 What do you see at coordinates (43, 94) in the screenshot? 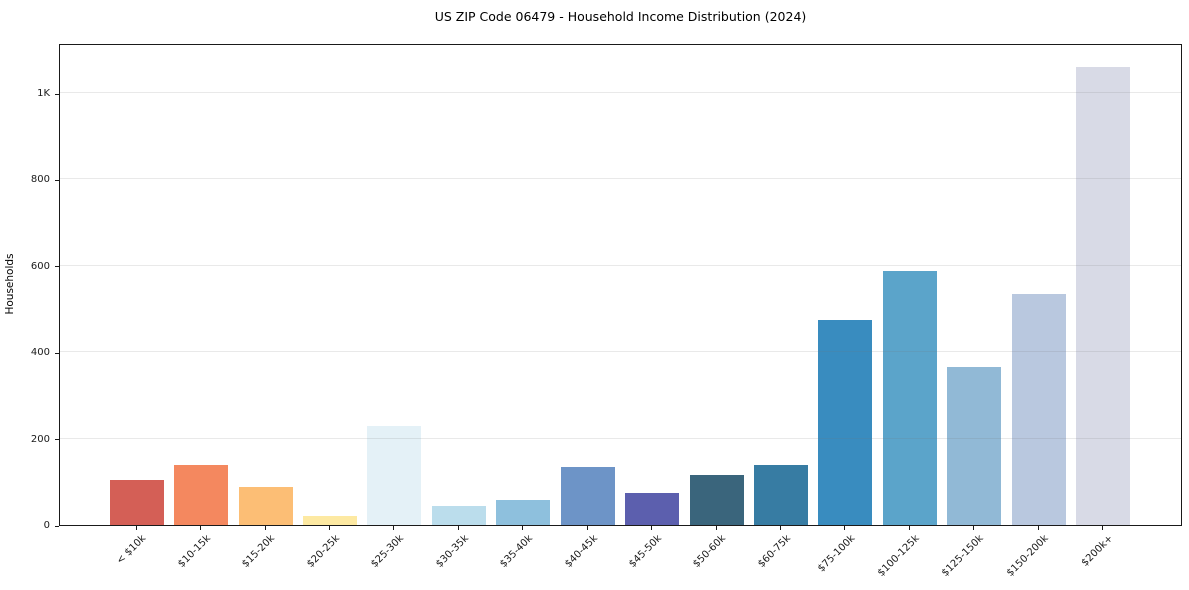
I see `y-tick-label: 1K` at bounding box center [43, 94].